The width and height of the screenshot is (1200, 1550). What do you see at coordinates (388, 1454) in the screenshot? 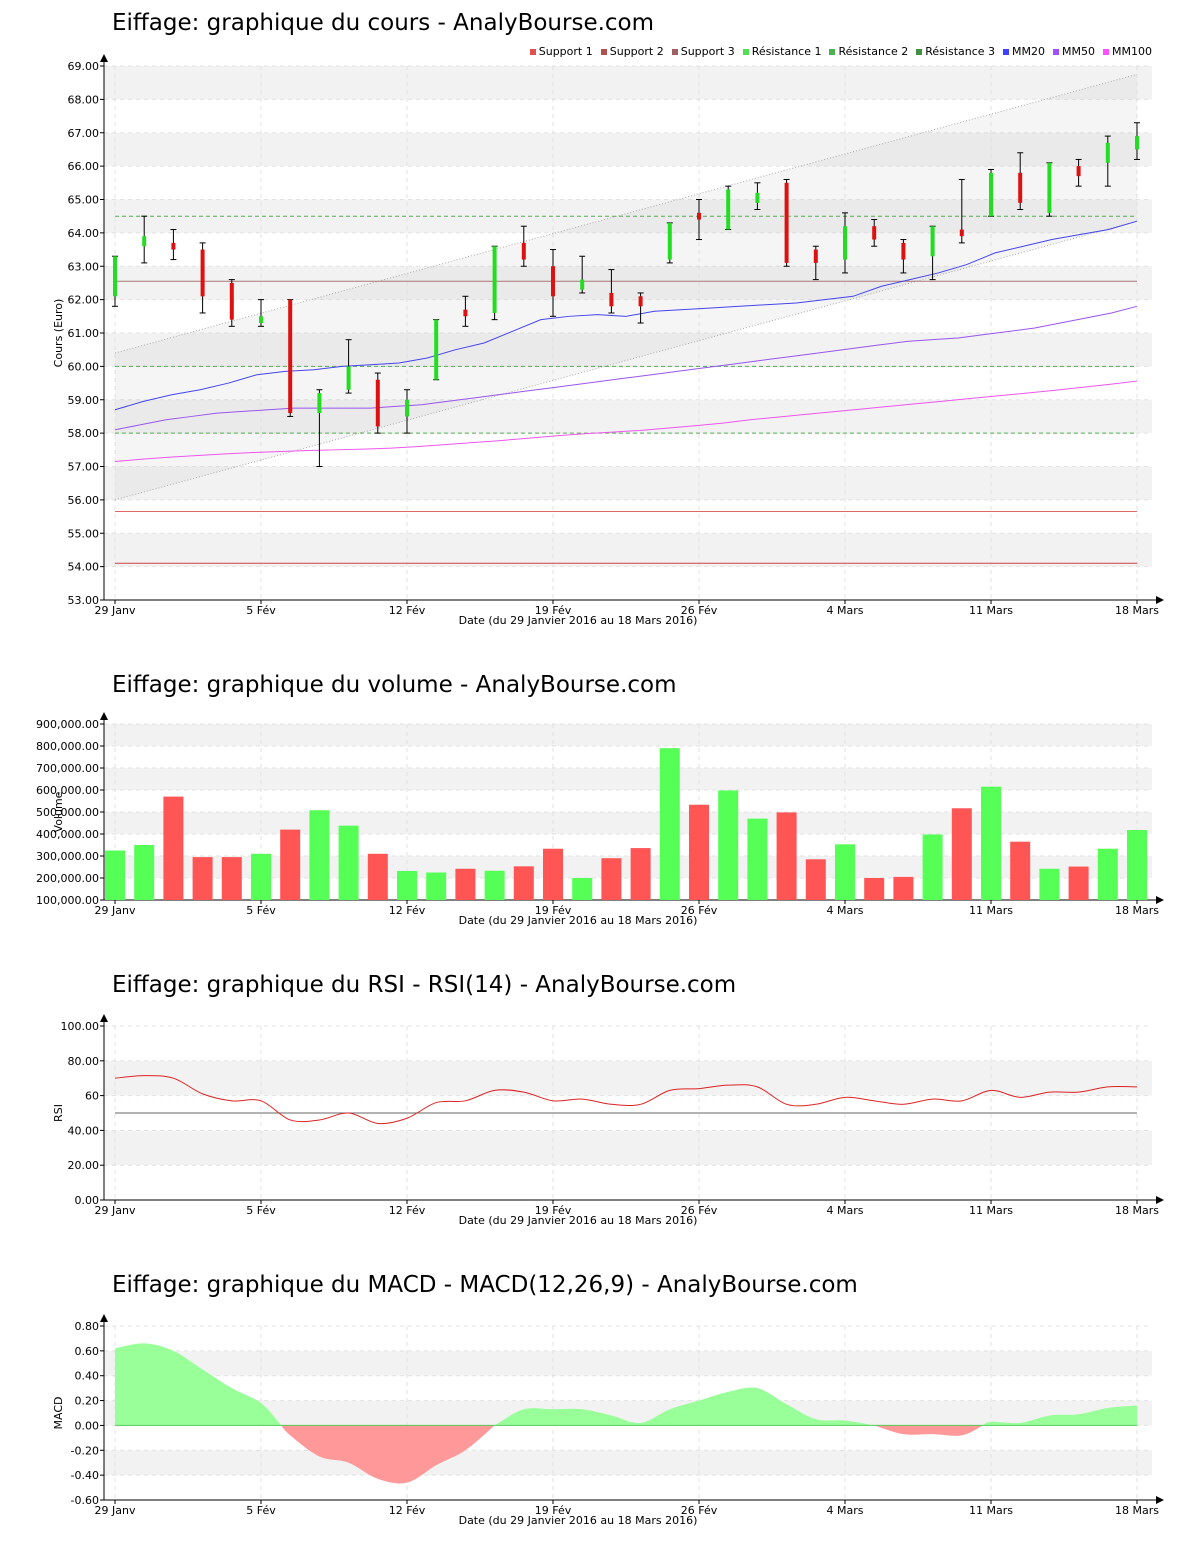
I see `macd-negative-area` at bounding box center [388, 1454].